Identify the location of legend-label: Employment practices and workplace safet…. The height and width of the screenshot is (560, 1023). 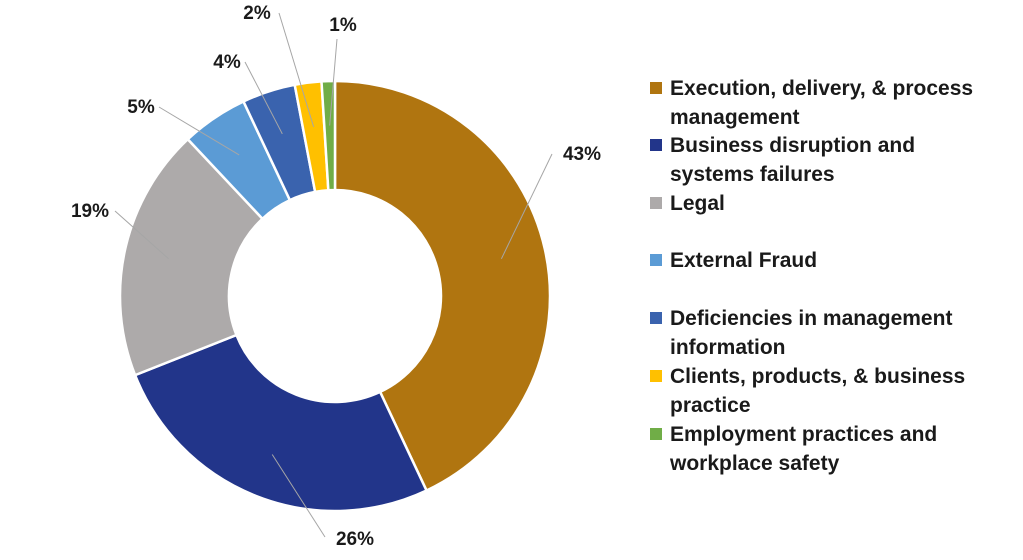
(804, 449).